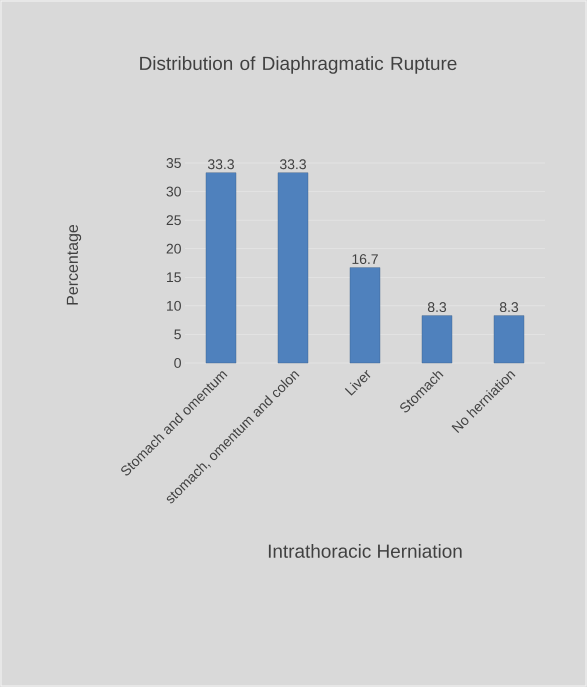 This screenshot has width=587, height=687. I want to click on y-tick-label: 25, so click(173, 220).